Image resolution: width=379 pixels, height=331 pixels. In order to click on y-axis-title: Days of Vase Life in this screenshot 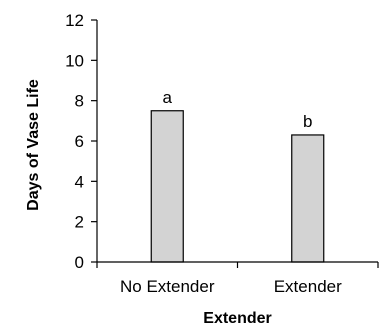, I will do `click(33, 145)`.